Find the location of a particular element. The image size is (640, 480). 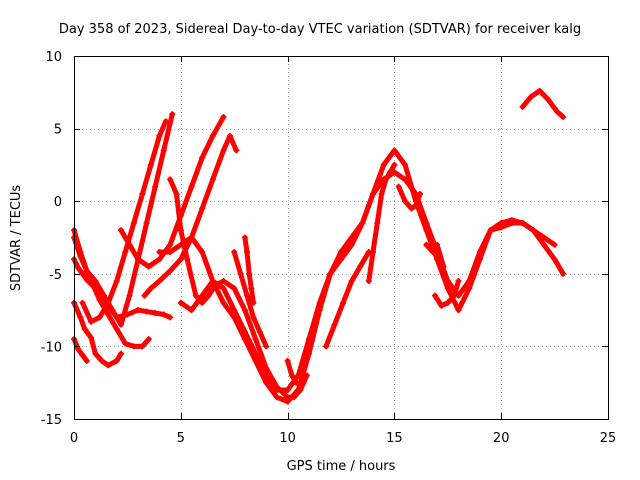

series-s19 is located at coordinates (446, 293).